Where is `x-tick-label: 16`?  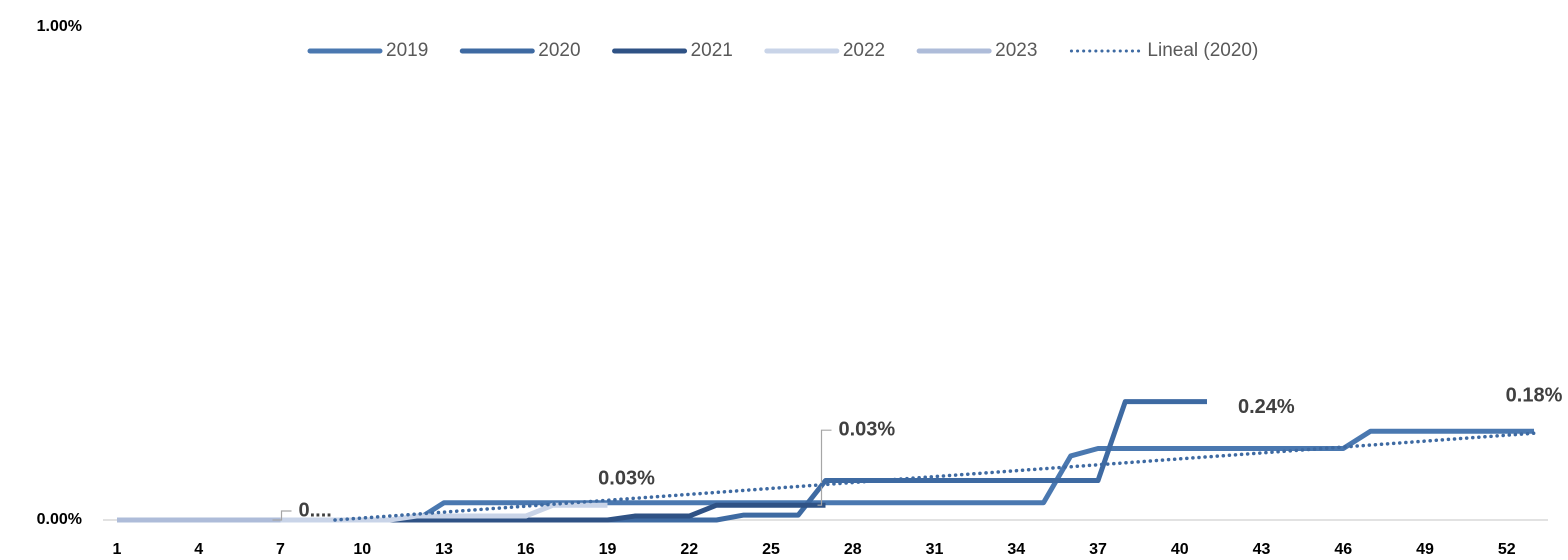 x-tick-label: 16 is located at coordinates (526, 549).